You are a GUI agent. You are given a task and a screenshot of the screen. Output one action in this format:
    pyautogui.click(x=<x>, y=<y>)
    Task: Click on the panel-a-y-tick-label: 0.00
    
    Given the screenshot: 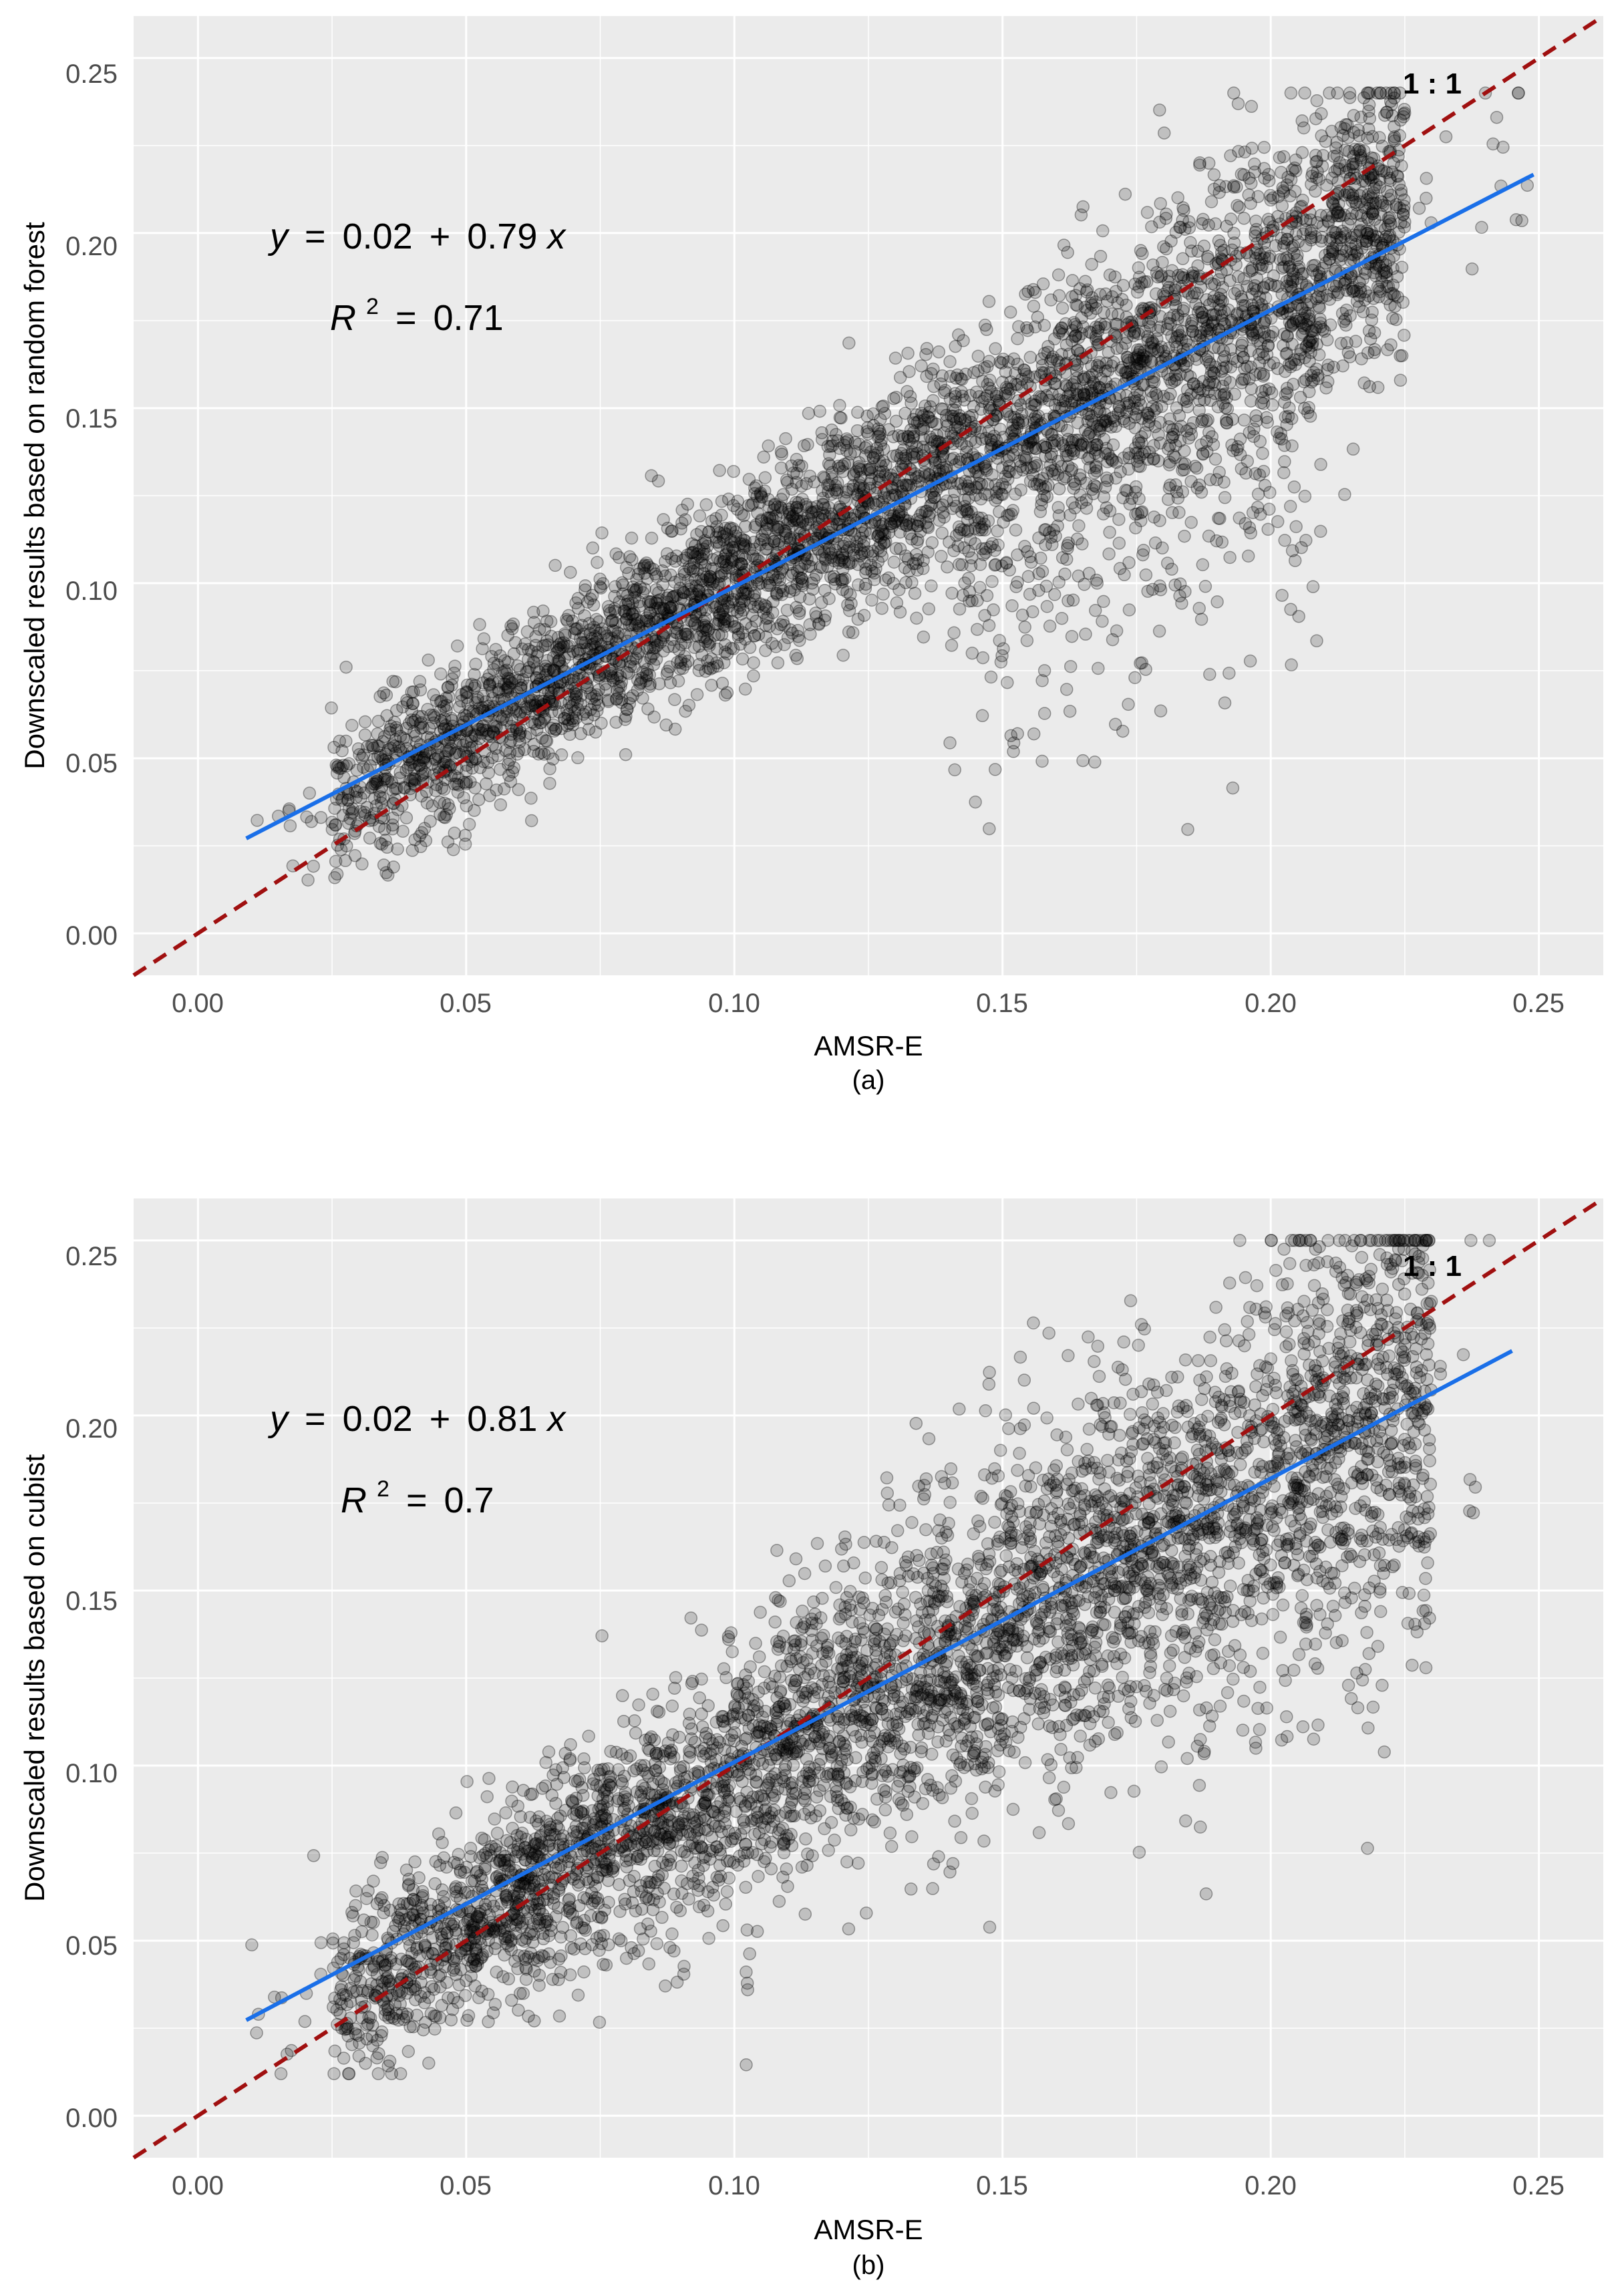 What is the action you would take?
    pyautogui.click(x=91, y=936)
    